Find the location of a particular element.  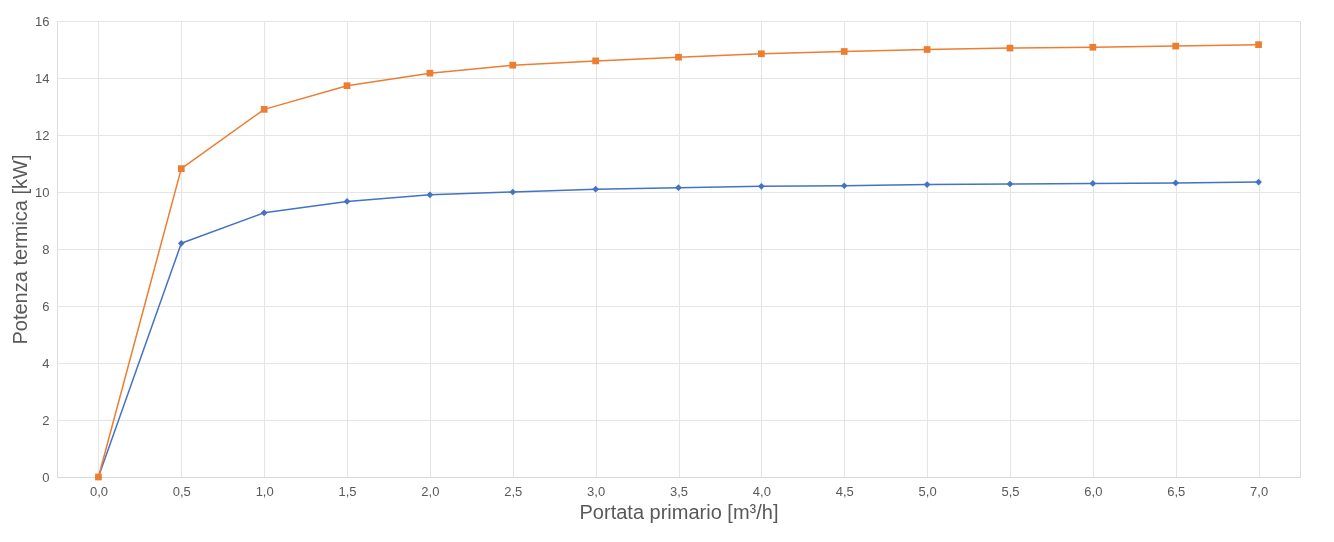

x-tick-label: 7,0 is located at coordinates (1259, 491).